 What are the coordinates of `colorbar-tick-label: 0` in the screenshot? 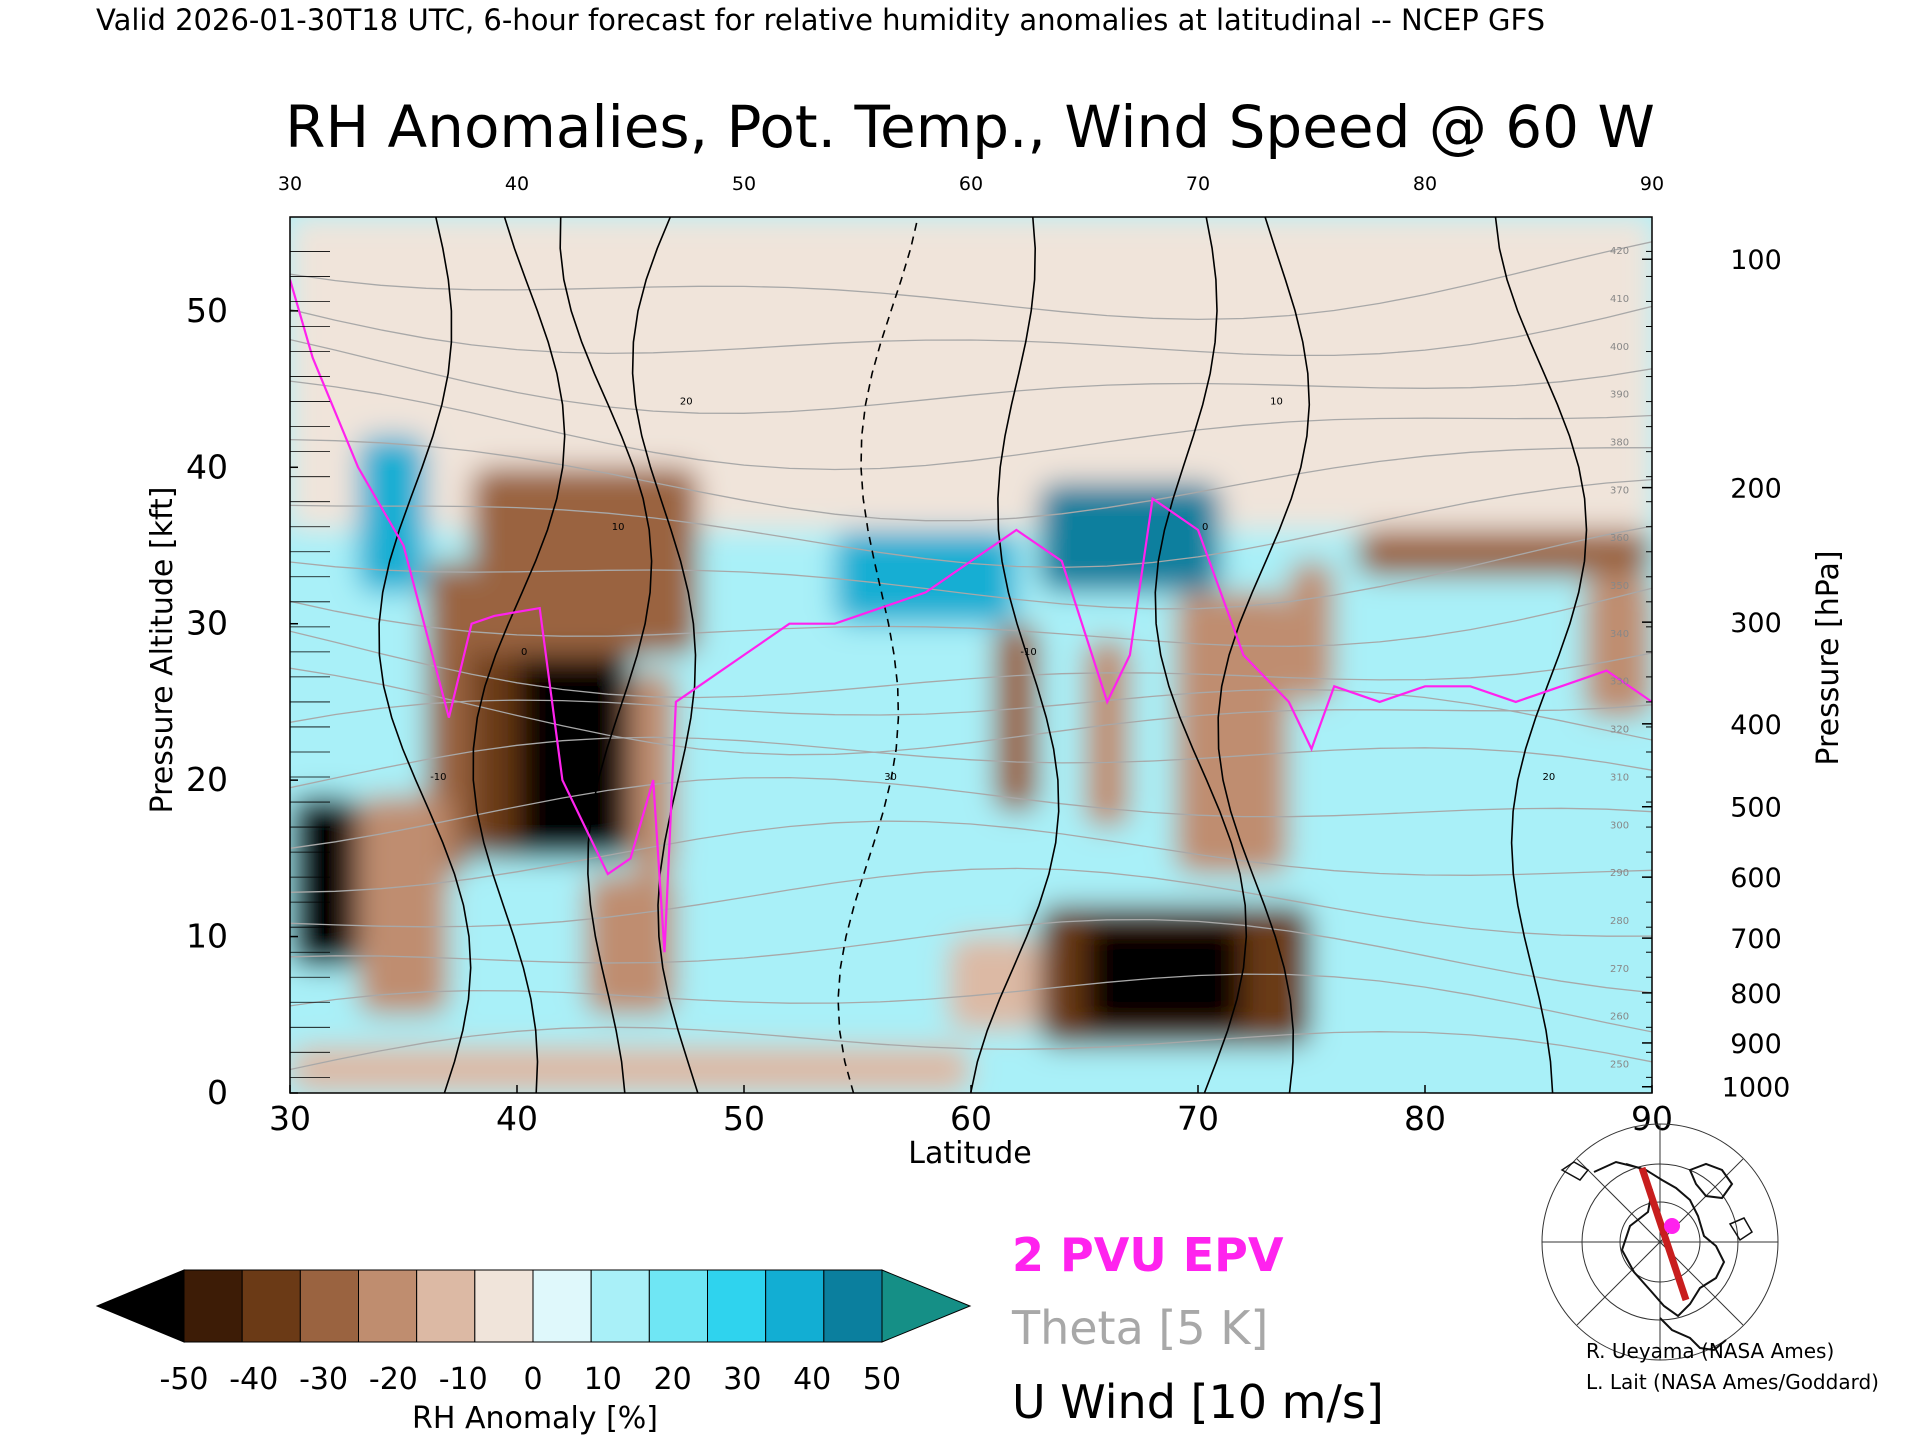 It's located at (532, 1379).